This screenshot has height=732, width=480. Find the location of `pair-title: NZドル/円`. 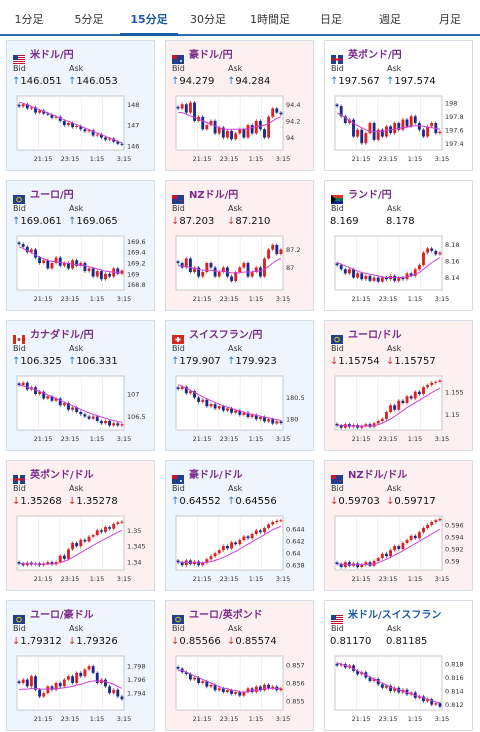

pair-title: NZドル/円 is located at coordinates (214, 195).